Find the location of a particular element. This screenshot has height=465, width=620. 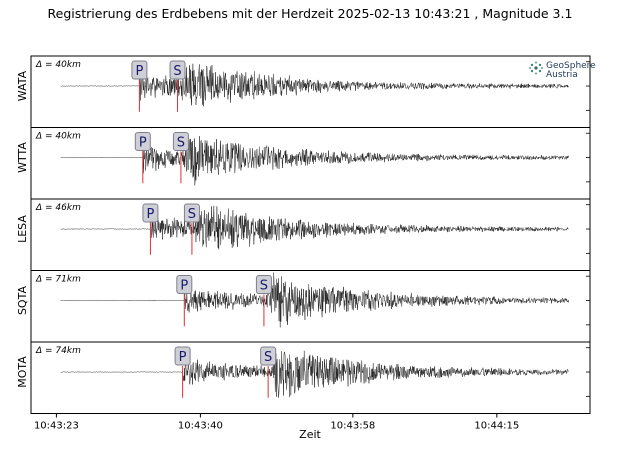

station-label: MOTA is located at coordinates (22, 372).